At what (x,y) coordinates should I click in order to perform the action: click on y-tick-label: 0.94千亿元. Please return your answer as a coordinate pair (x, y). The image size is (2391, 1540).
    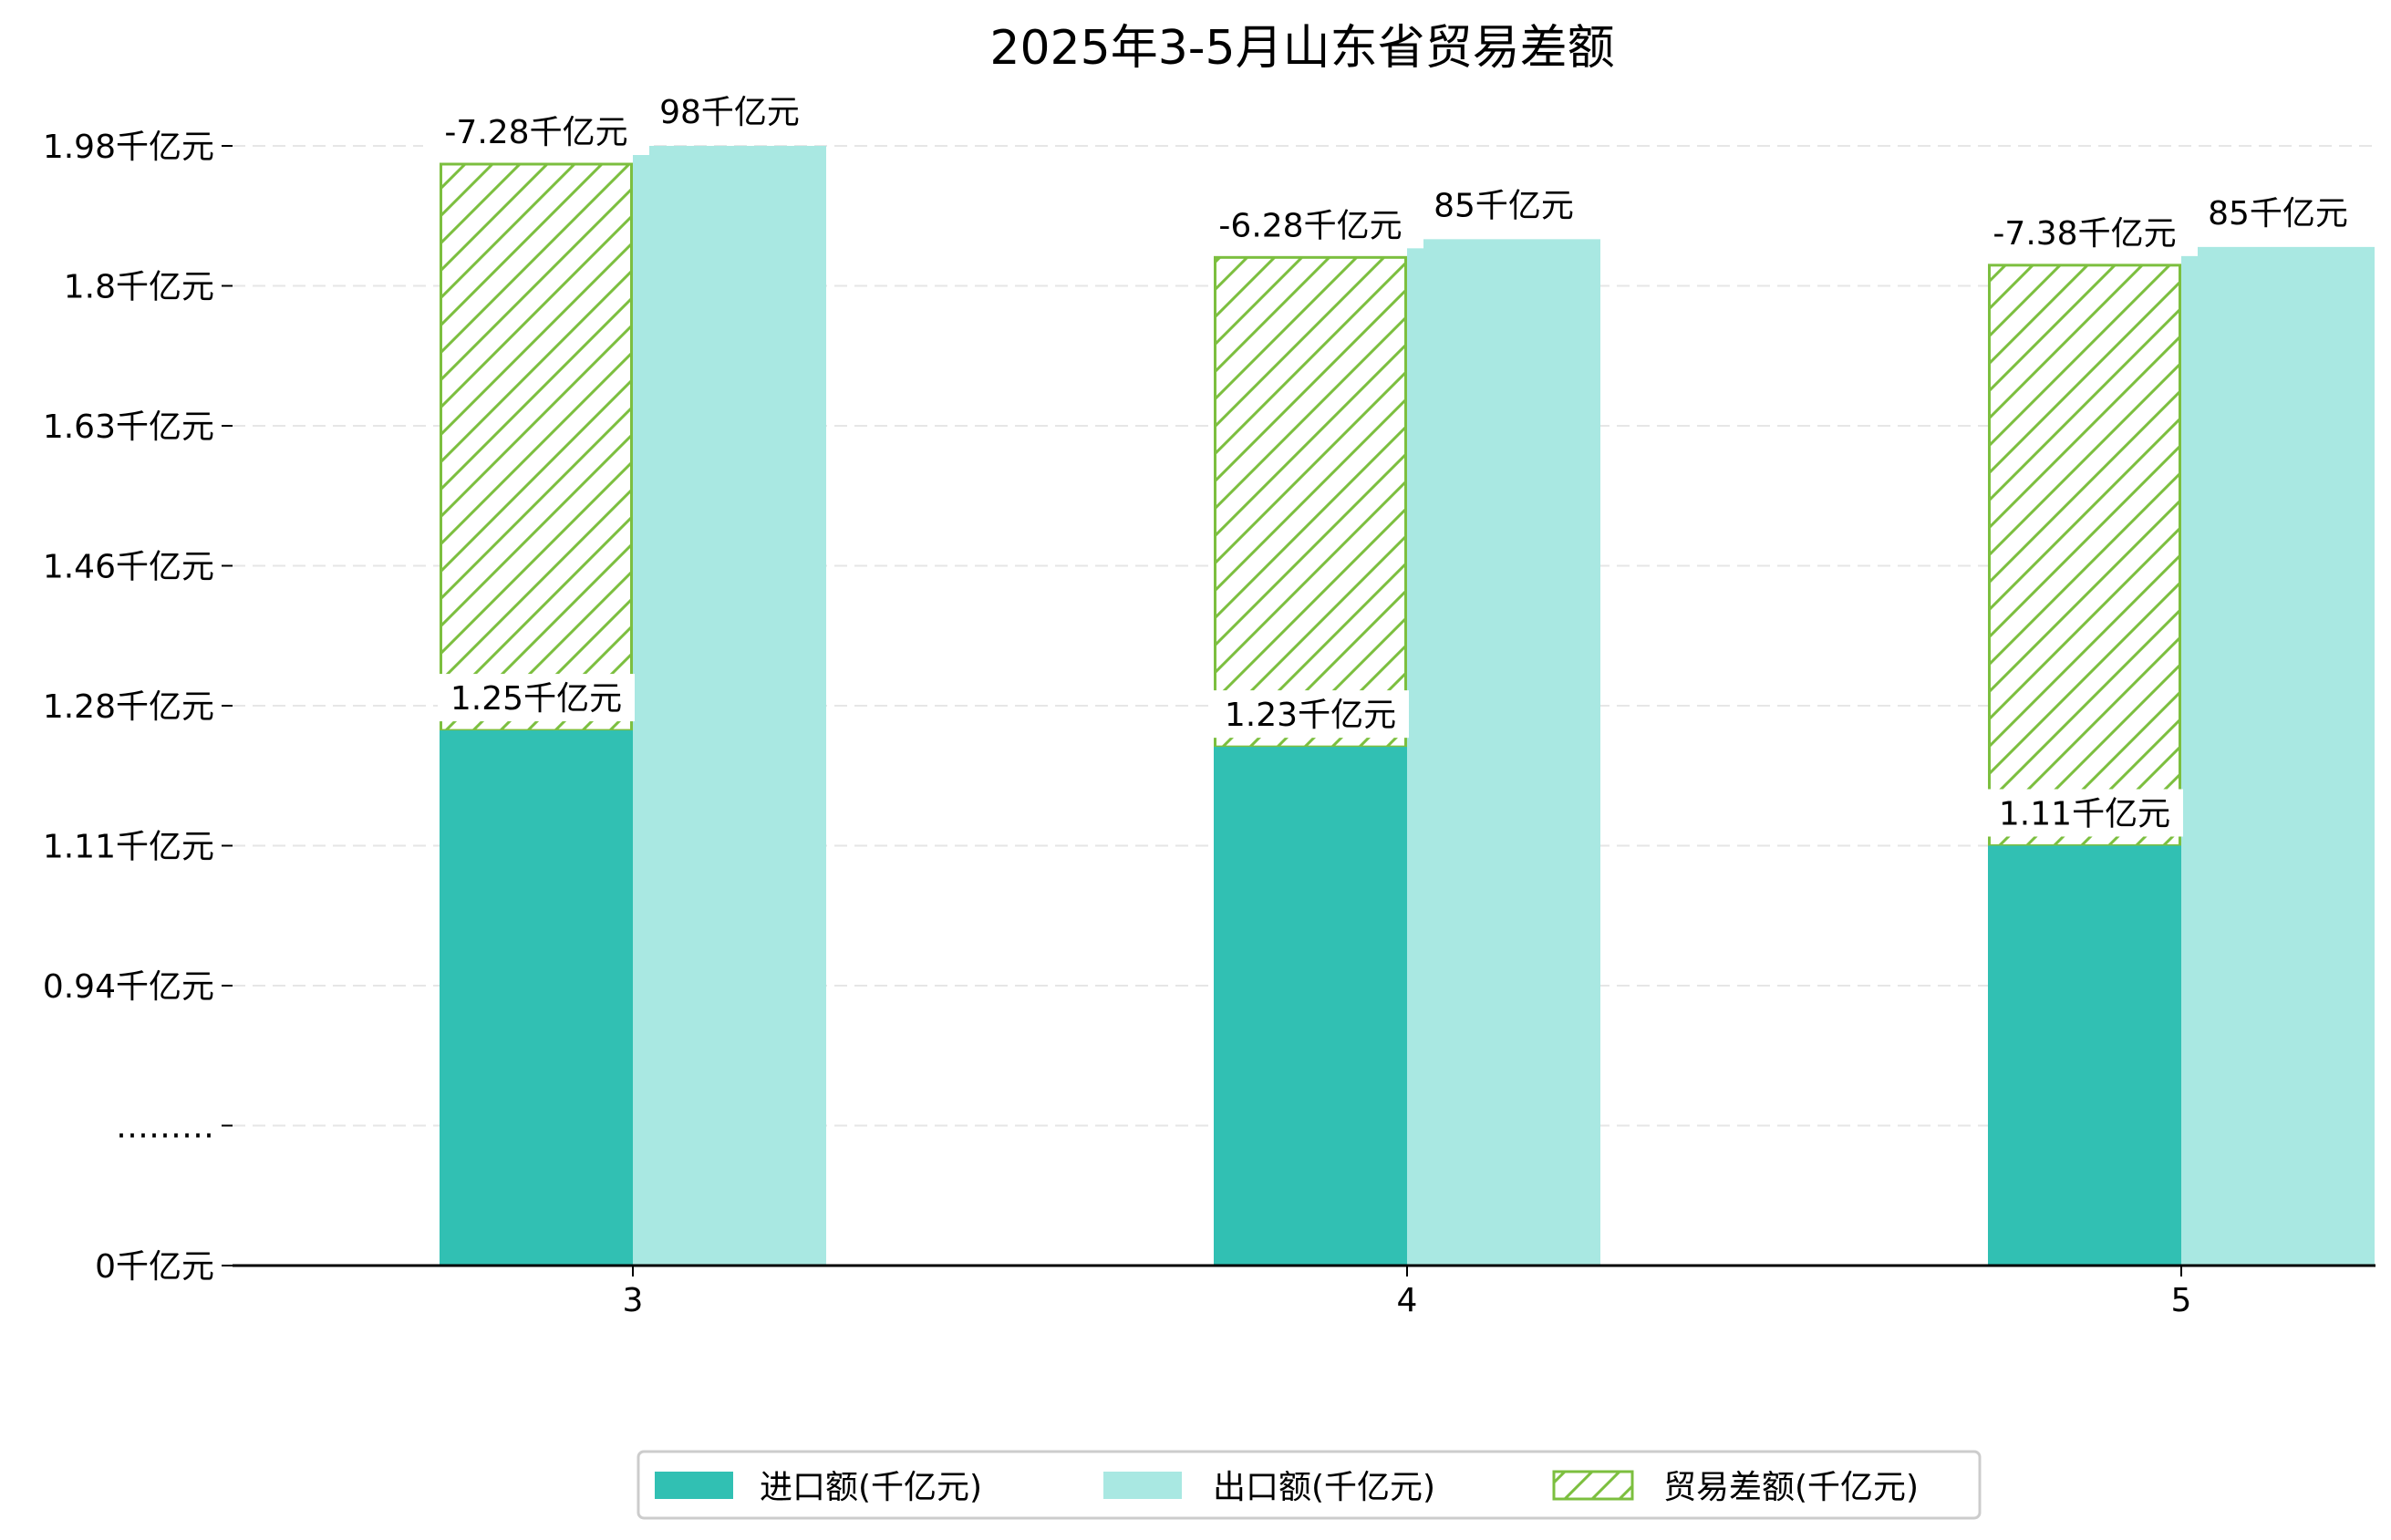
    Looking at the image, I should click on (129, 987).